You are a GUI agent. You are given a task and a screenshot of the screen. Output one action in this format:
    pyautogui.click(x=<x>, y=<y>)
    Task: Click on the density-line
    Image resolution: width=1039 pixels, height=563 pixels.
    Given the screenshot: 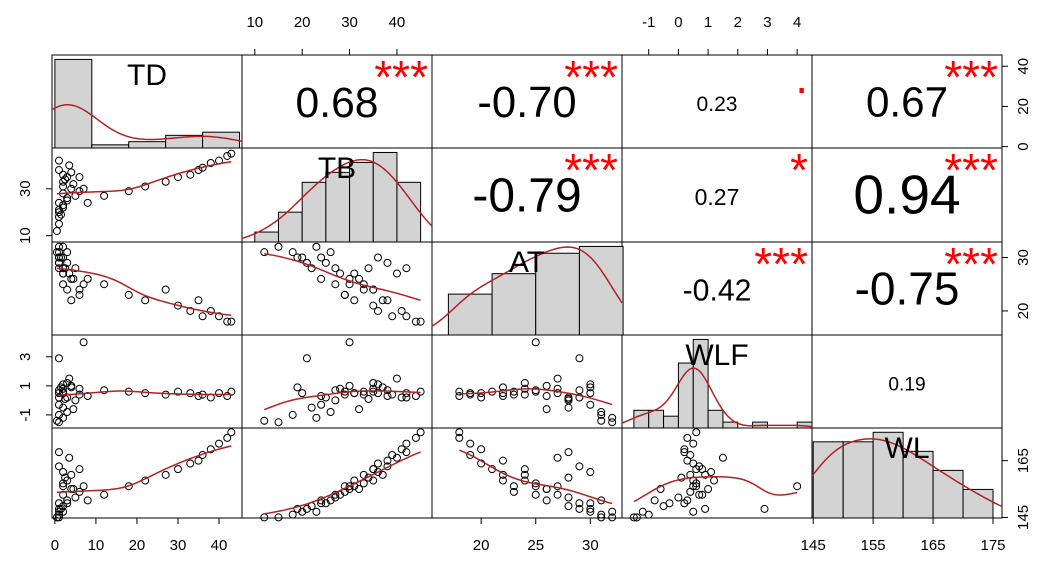 What is the action you would take?
    pyautogui.click(x=147, y=123)
    